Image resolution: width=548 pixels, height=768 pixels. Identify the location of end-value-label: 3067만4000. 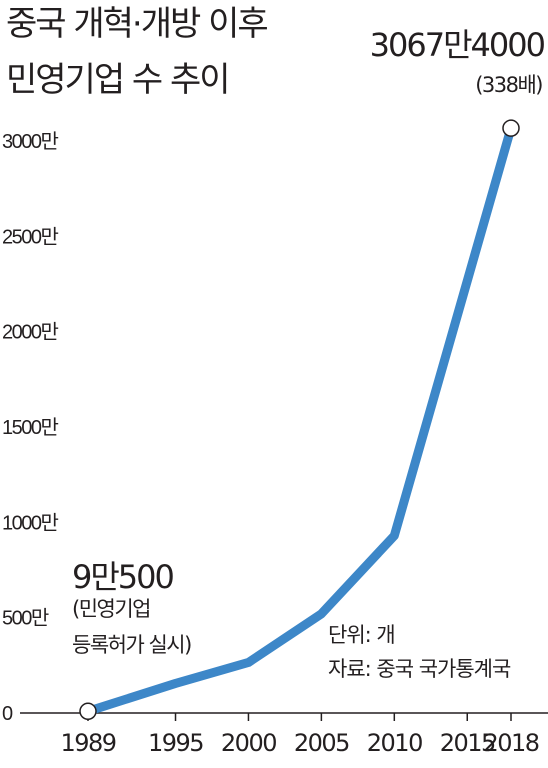
(457, 45).